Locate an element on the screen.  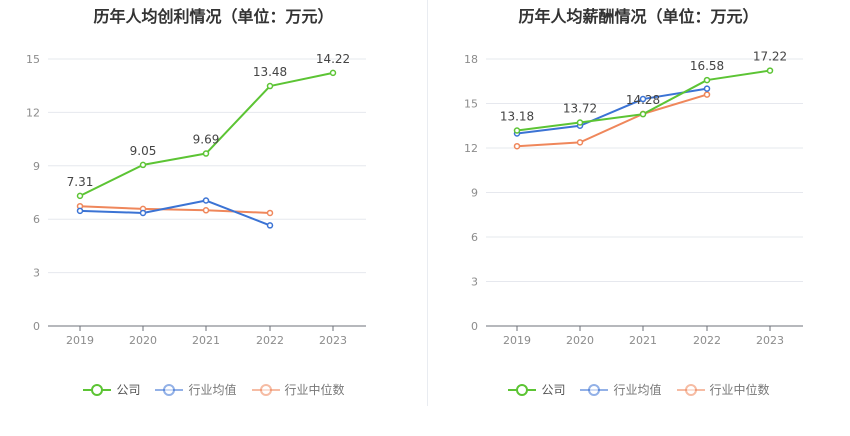
data-label: 13.72 is located at coordinates (580, 108).